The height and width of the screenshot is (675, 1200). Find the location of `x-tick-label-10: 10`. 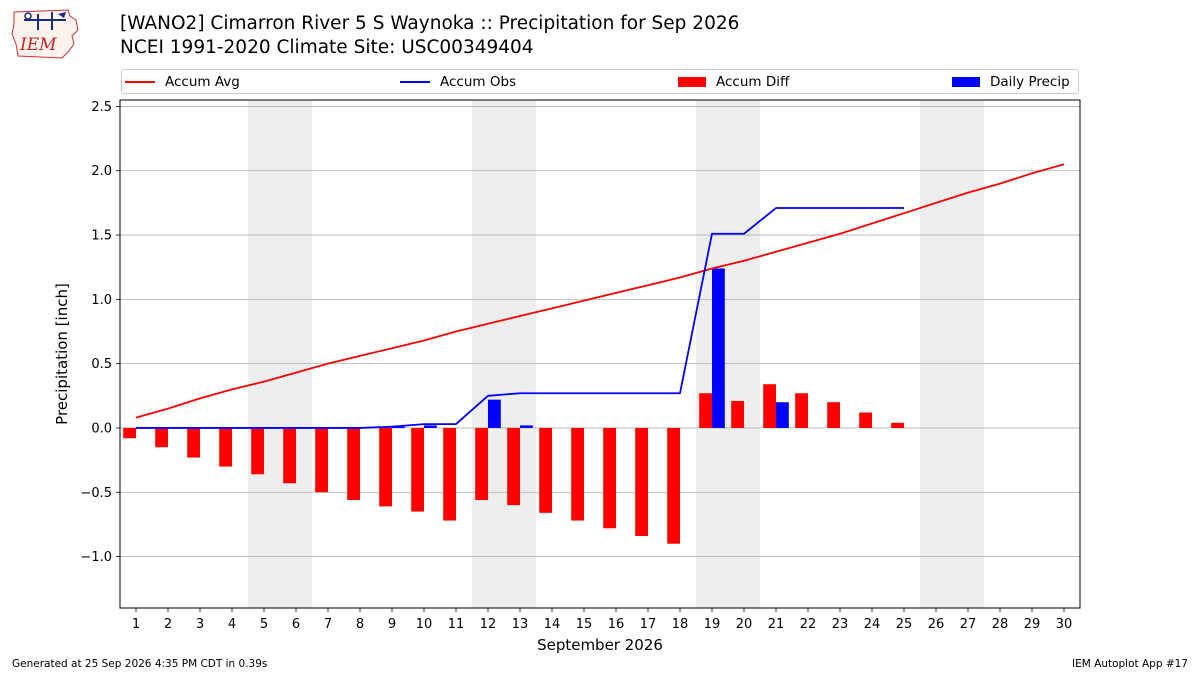

x-tick-label-10: 10 is located at coordinates (424, 624).